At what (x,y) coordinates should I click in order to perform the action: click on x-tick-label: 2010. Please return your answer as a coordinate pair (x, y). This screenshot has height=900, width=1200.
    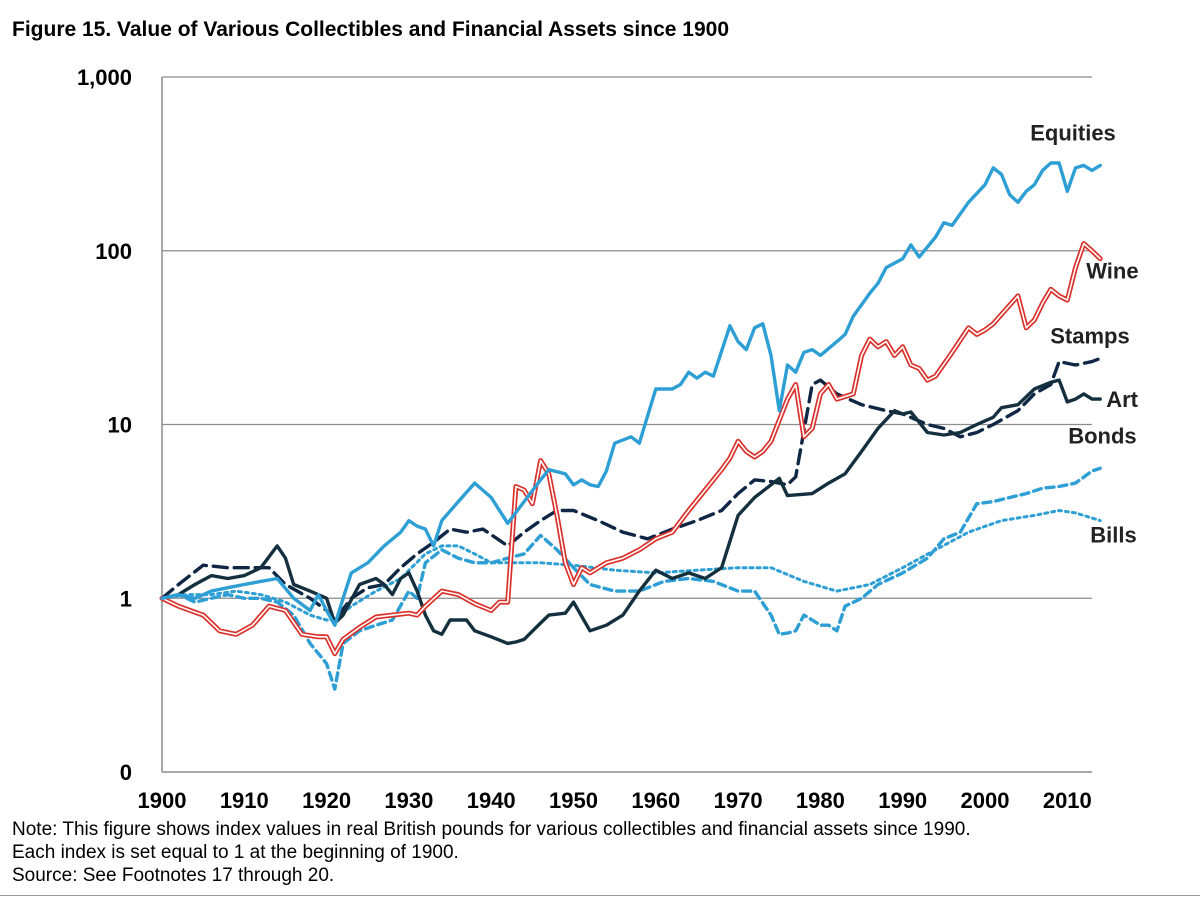
    Looking at the image, I should click on (1067, 800).